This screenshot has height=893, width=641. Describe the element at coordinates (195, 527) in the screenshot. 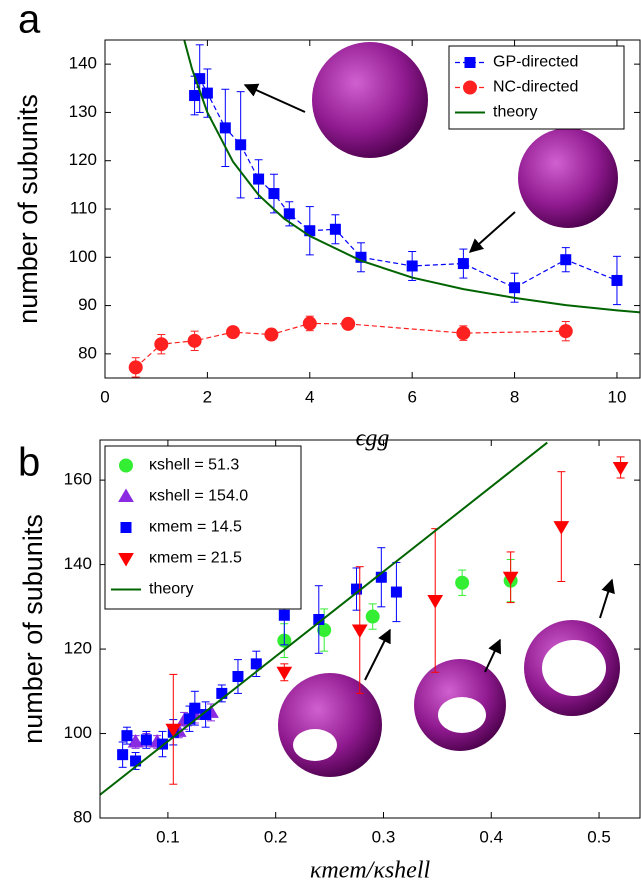

I see `legend-label: κmem = 14.5` at that location.